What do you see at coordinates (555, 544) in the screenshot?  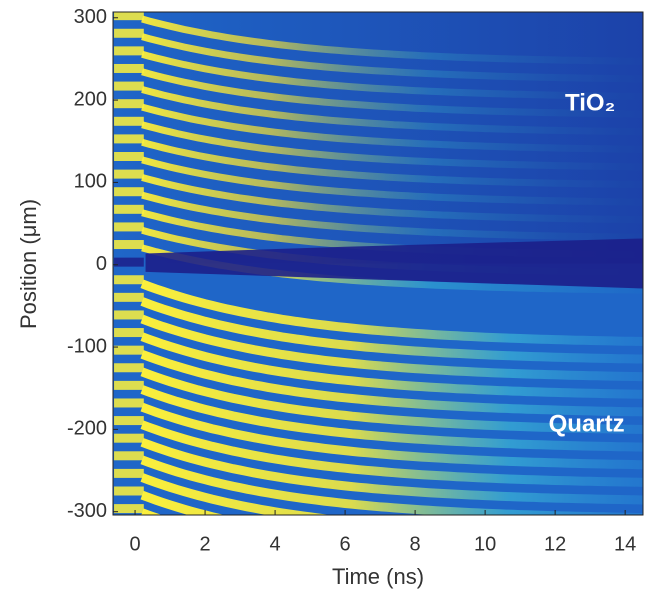 I see `x-tick-label: 12` at bounding box center [555, 544].